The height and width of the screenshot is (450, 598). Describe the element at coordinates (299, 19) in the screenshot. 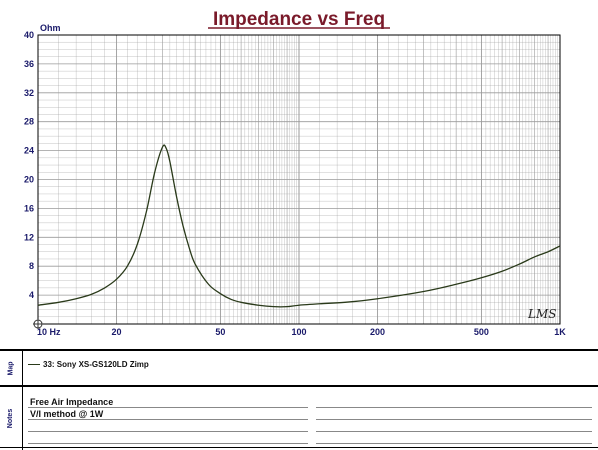

I see `chart-title: Impedance vs Freq` at that location.